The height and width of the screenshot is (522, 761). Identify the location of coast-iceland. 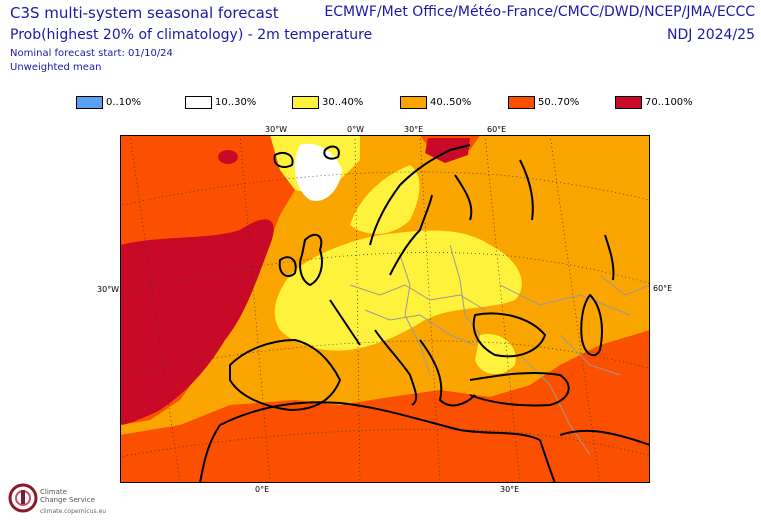
(283, 160).